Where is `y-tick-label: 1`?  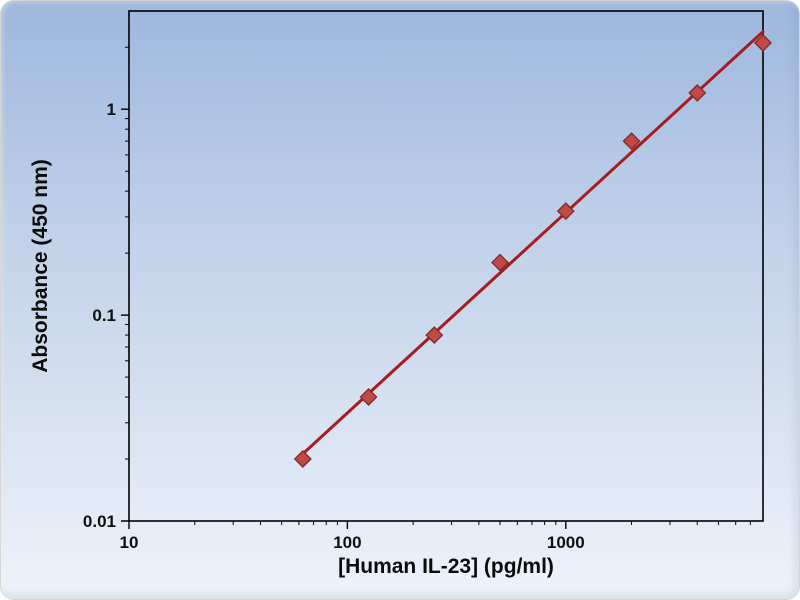
y-tick-label: 1 is located at coordinates (111, 109).